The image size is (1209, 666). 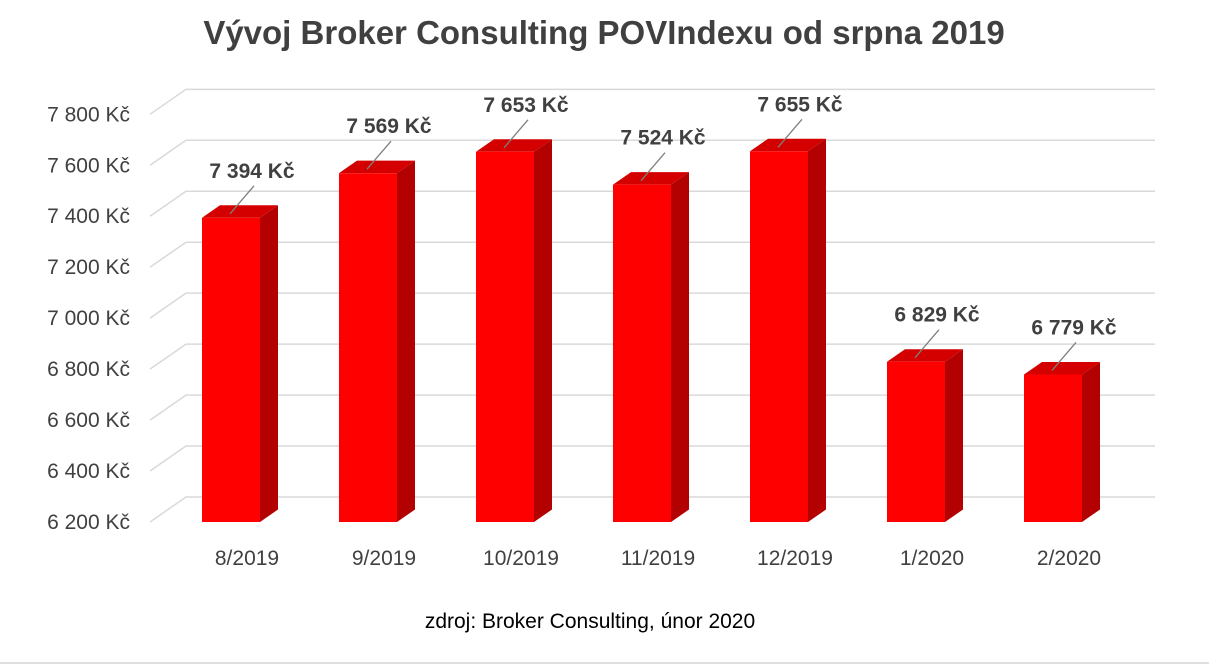 What do you see at coordinates (932, 558) in the screenshot?
I see `x-tick-label: 1/2020` at bounding box center [932, 558].